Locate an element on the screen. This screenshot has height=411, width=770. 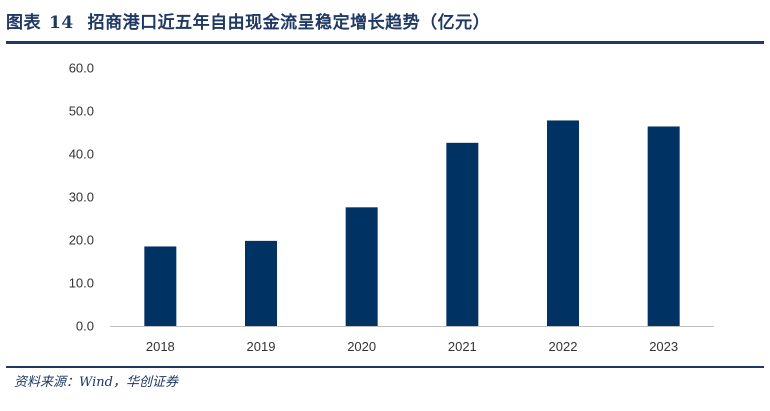
bar-2021 is located at coordinates (462, 234).